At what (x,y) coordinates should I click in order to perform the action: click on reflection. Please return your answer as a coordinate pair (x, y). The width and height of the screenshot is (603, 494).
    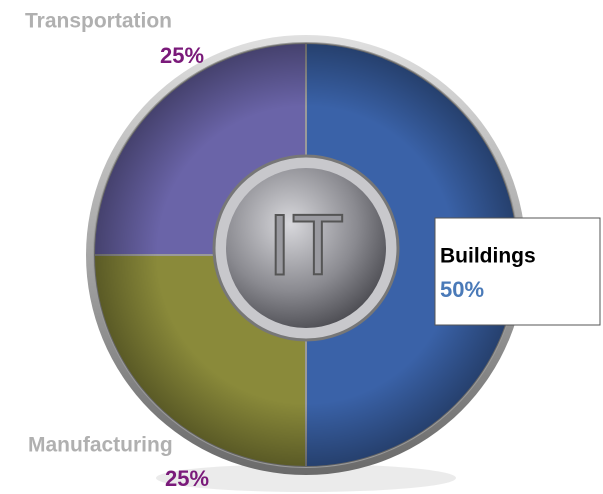
    Looking at the image, I should click on (306, 478).